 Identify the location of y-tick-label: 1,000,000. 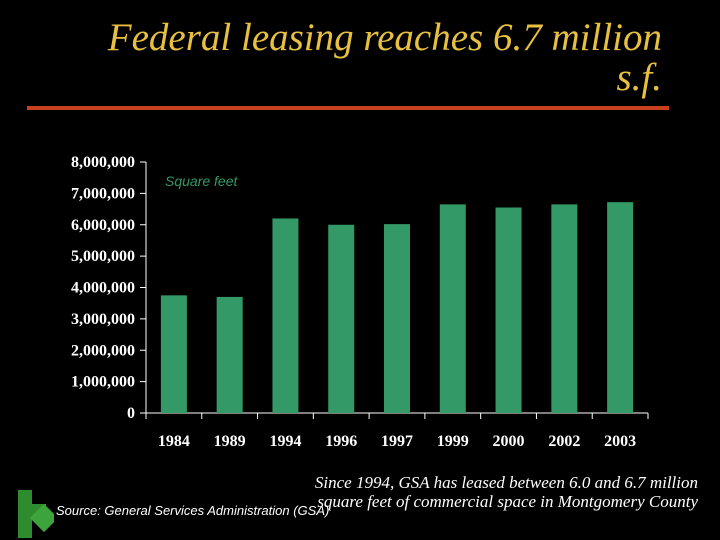
(103, 382).